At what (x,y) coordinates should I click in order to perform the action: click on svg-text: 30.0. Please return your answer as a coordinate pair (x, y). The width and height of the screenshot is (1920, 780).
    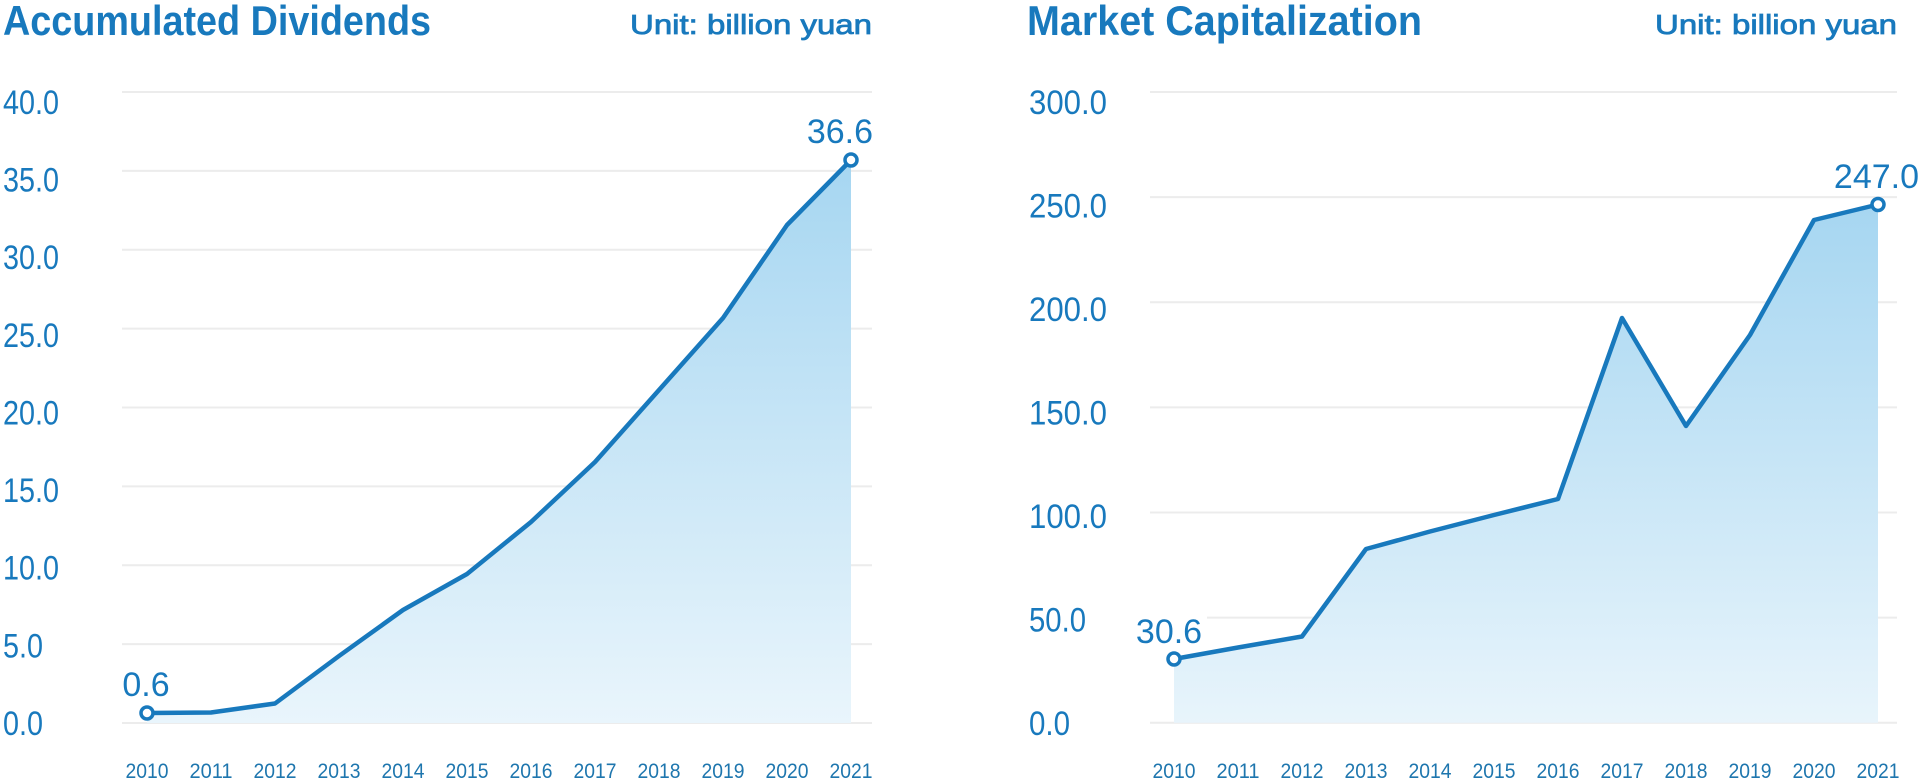
    Looking at the image, I should click on (31, 258).